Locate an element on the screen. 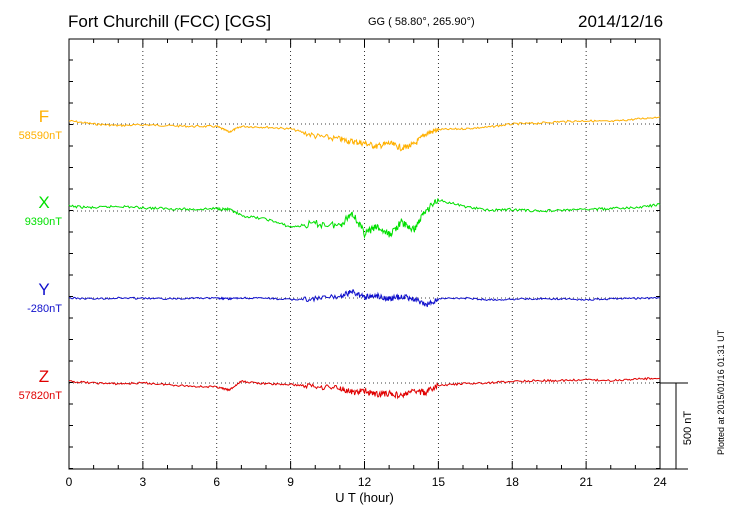  x-tick-label: 0 is located at coordinates (69, 482).